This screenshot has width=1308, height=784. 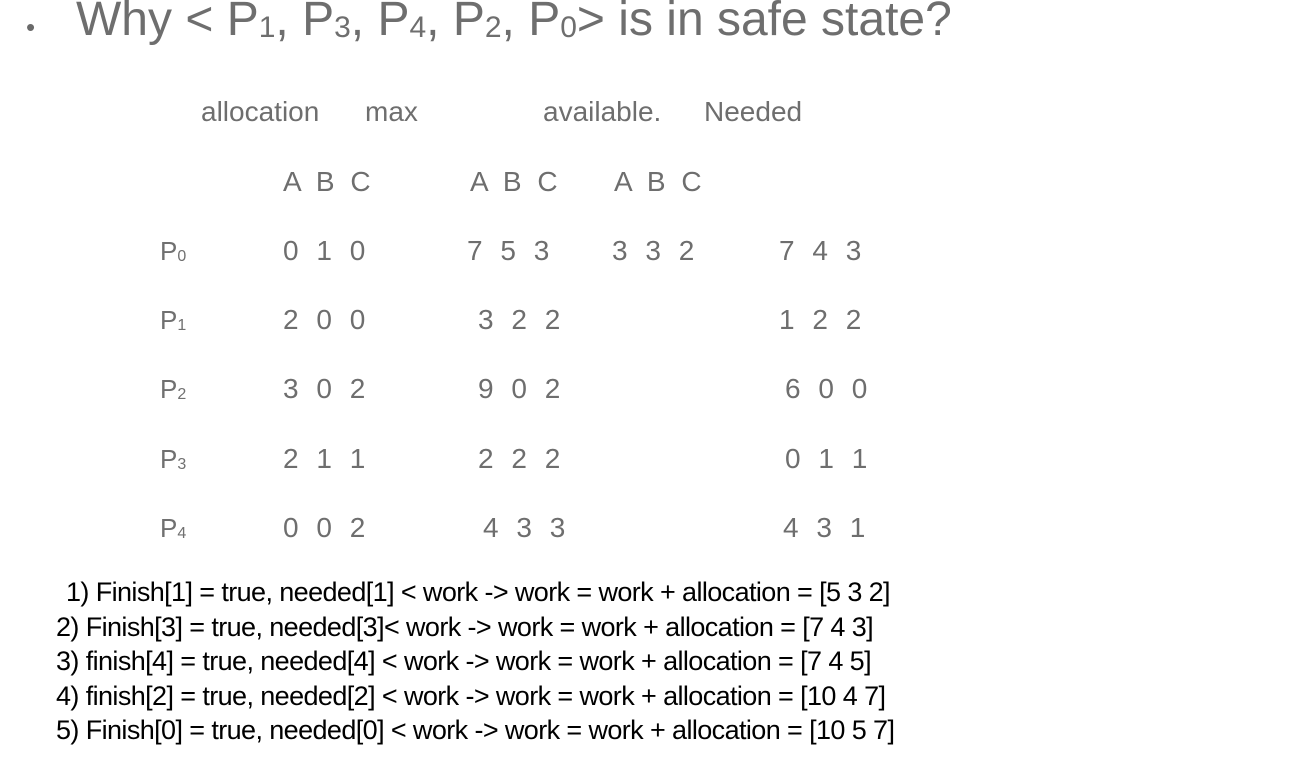 I want to click on allocation-cell: 3 0 2, so click(x=327, y=388).